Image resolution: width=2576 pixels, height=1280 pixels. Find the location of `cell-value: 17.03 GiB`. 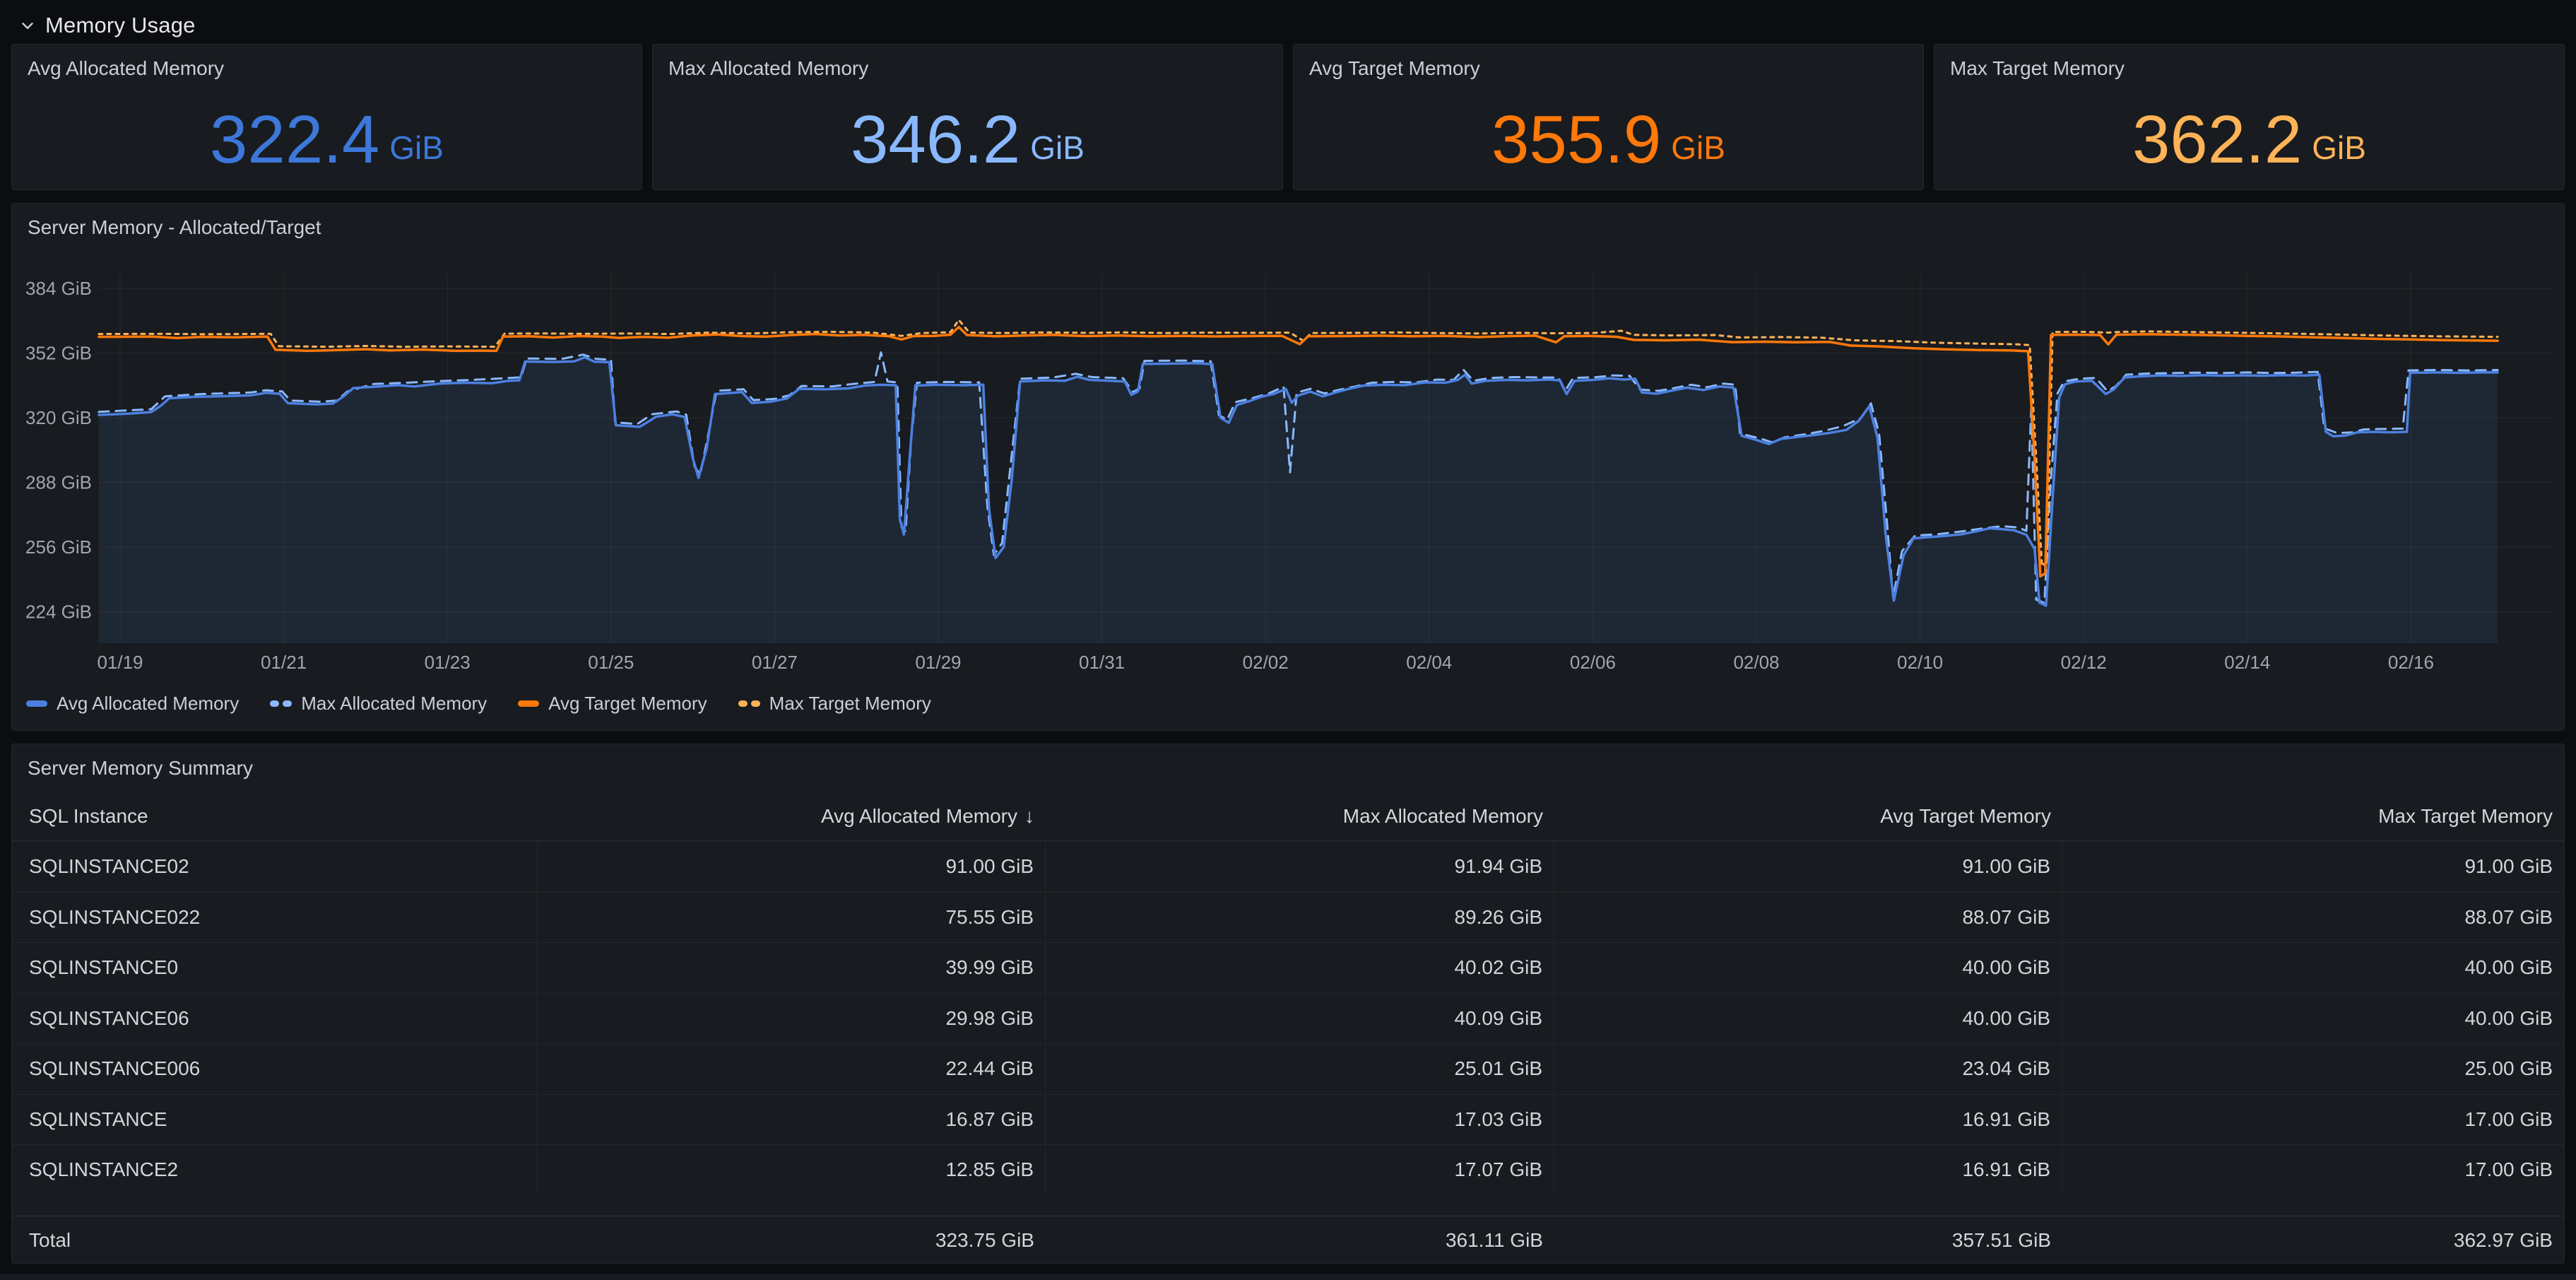

cell-value: 17.03 GiB is located at coordinates (1300, 1119).